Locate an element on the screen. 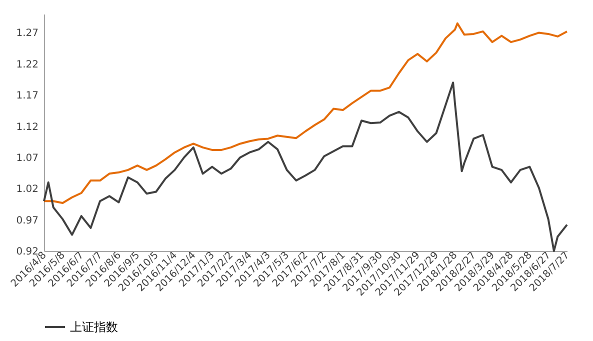 This screenshot has height=341, width=593. y-tick-label: 1.07 is located at coordinates (27, 158).